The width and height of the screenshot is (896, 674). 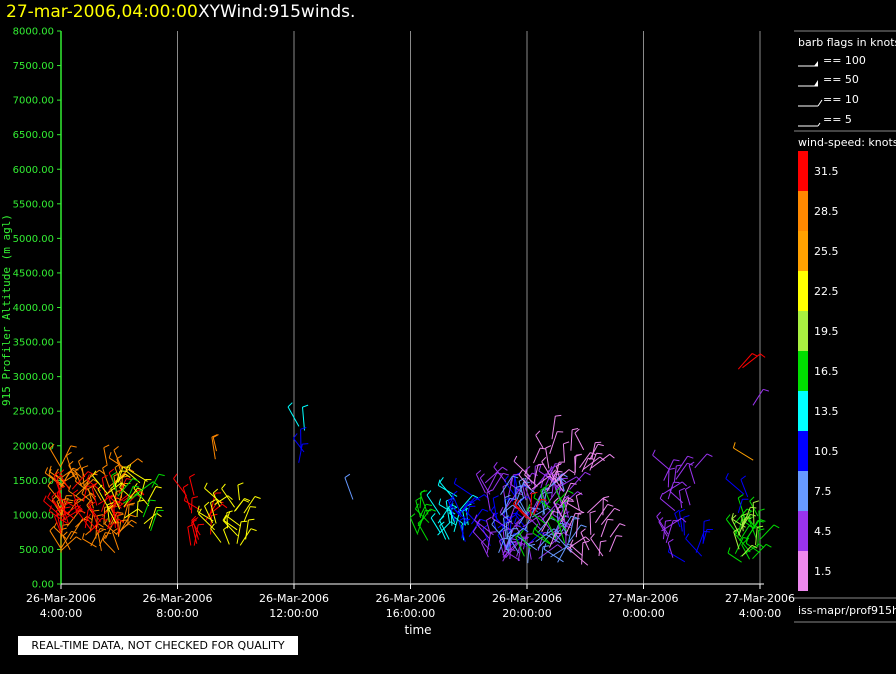 What do you see at coordinates (410, 613) in the screenshot?
I see `x-tick-time: 16:00:00` at bounding box center [410, 613].